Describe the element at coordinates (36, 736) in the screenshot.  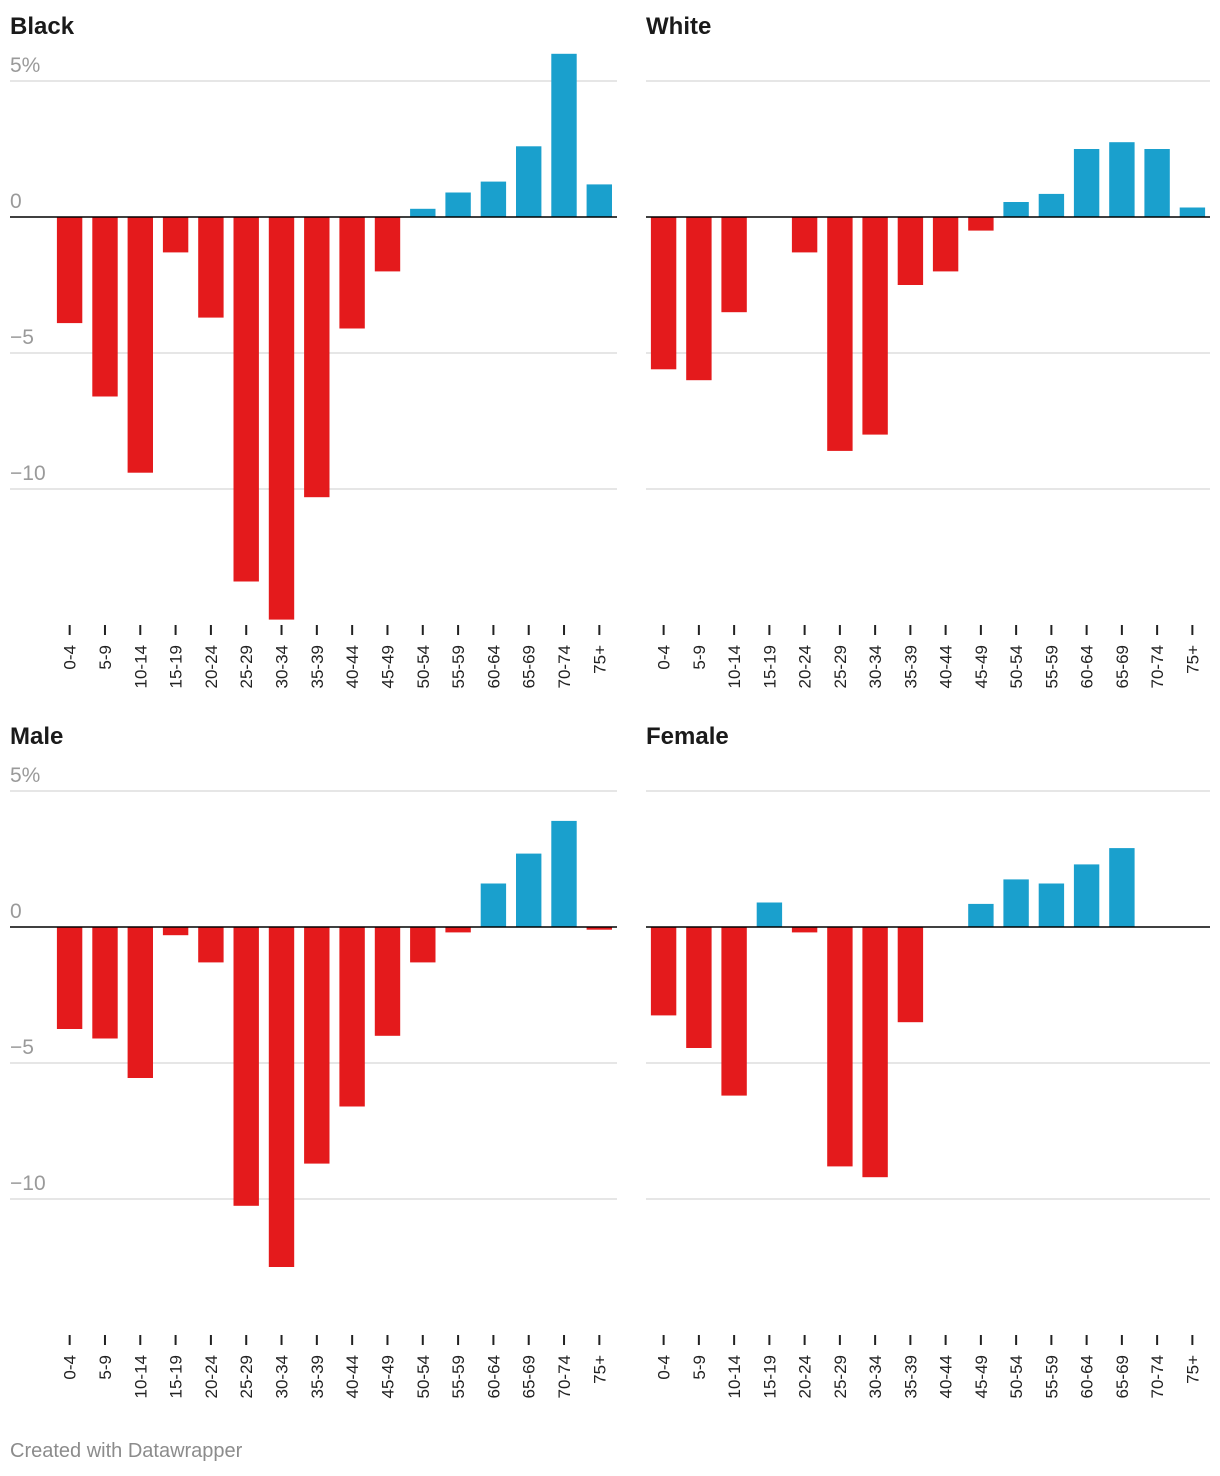
I see `chart-title: Male` at that location.